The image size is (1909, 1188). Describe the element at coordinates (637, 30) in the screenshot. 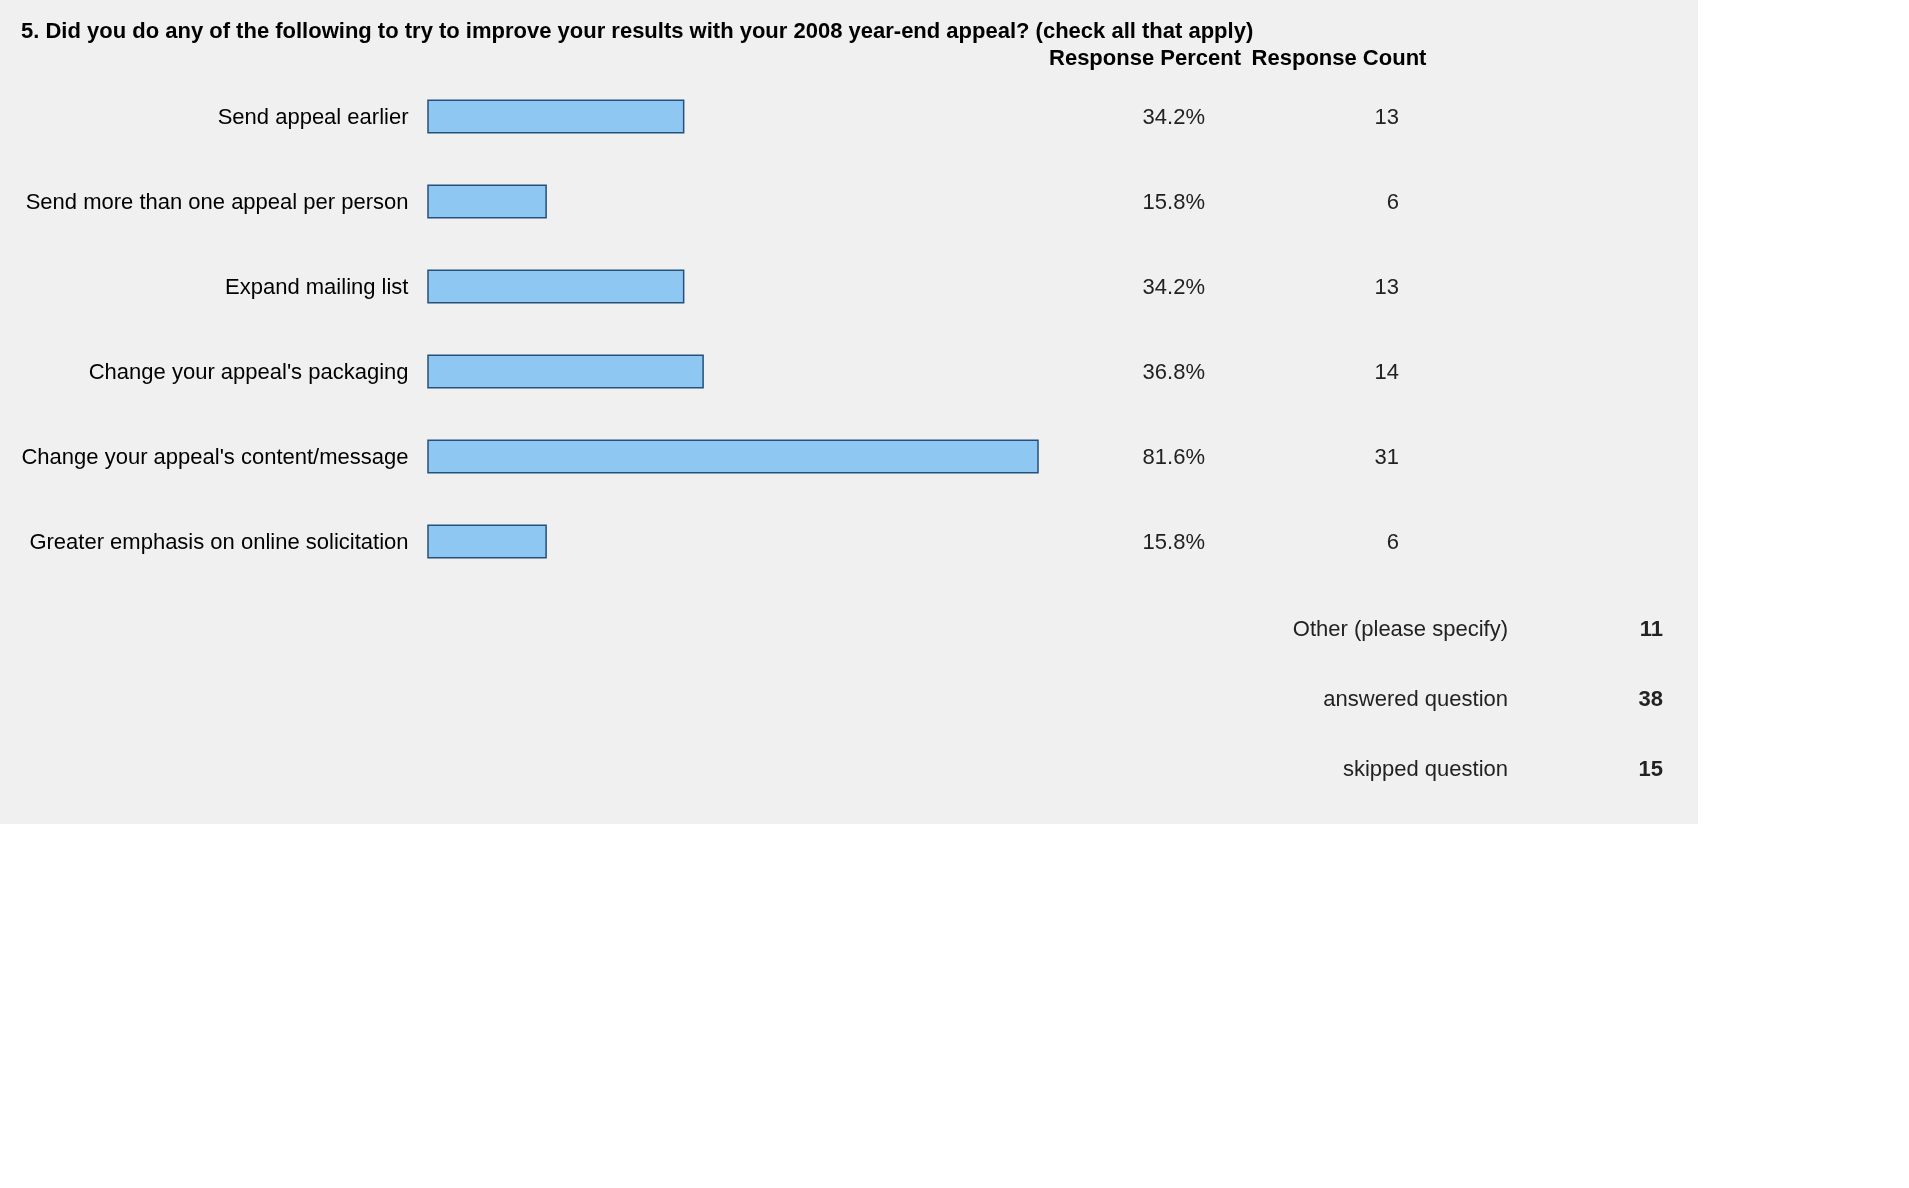

I see `chart-title: 5. Did you do any of the following to try to improve your results with your 2008 year-end appeal? (check all that apply)` at that location.